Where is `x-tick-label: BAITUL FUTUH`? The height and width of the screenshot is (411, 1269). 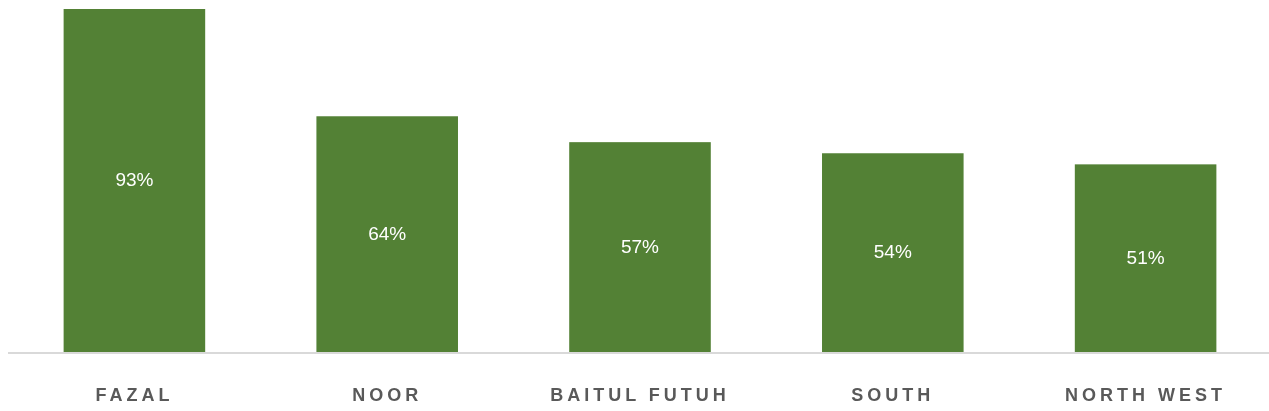
x-tick-label: BAITUL FUTUH is located at coordinates (640, 395).